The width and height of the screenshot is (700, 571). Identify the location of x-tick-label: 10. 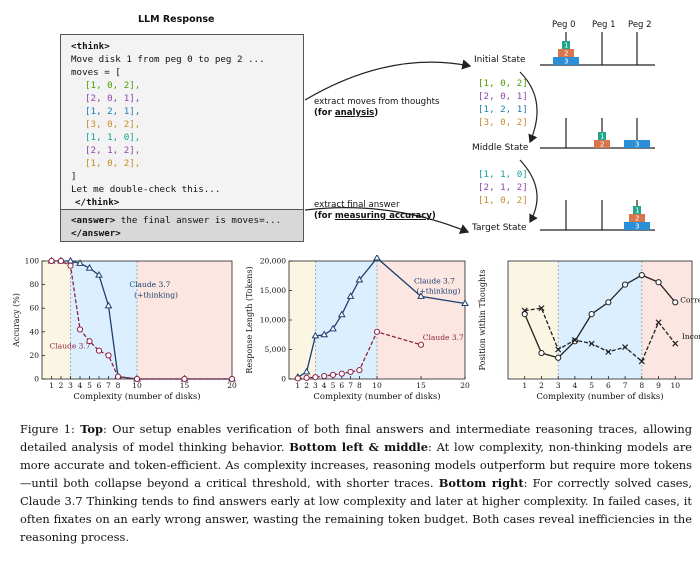
(377, 385).